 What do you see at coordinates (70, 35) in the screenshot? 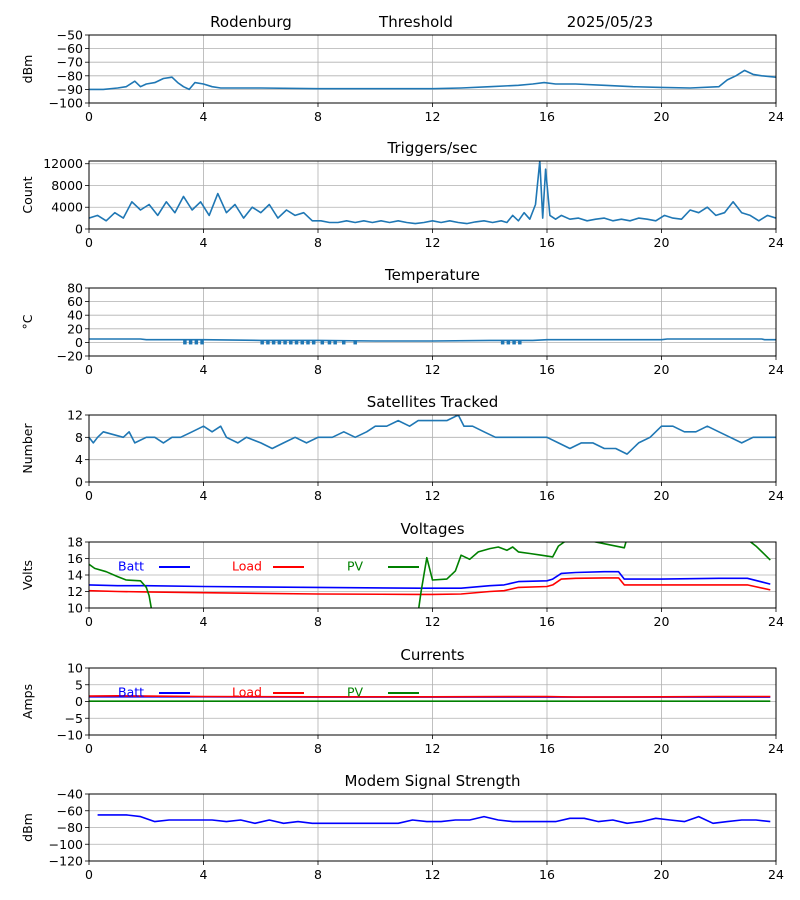
I see `y-tick-label: −50` at bounding box center [70, 35].